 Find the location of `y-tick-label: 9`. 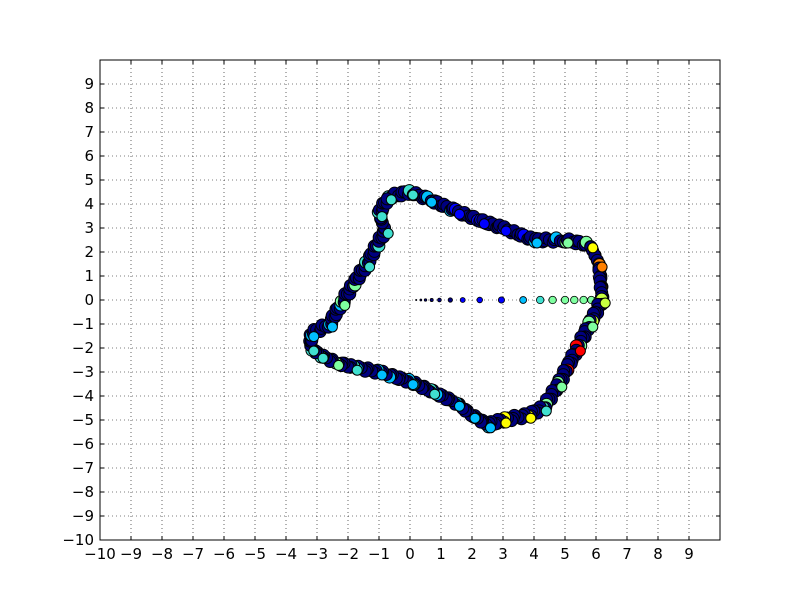

y-tick-label: 9 is located at coordinates (89, 84).